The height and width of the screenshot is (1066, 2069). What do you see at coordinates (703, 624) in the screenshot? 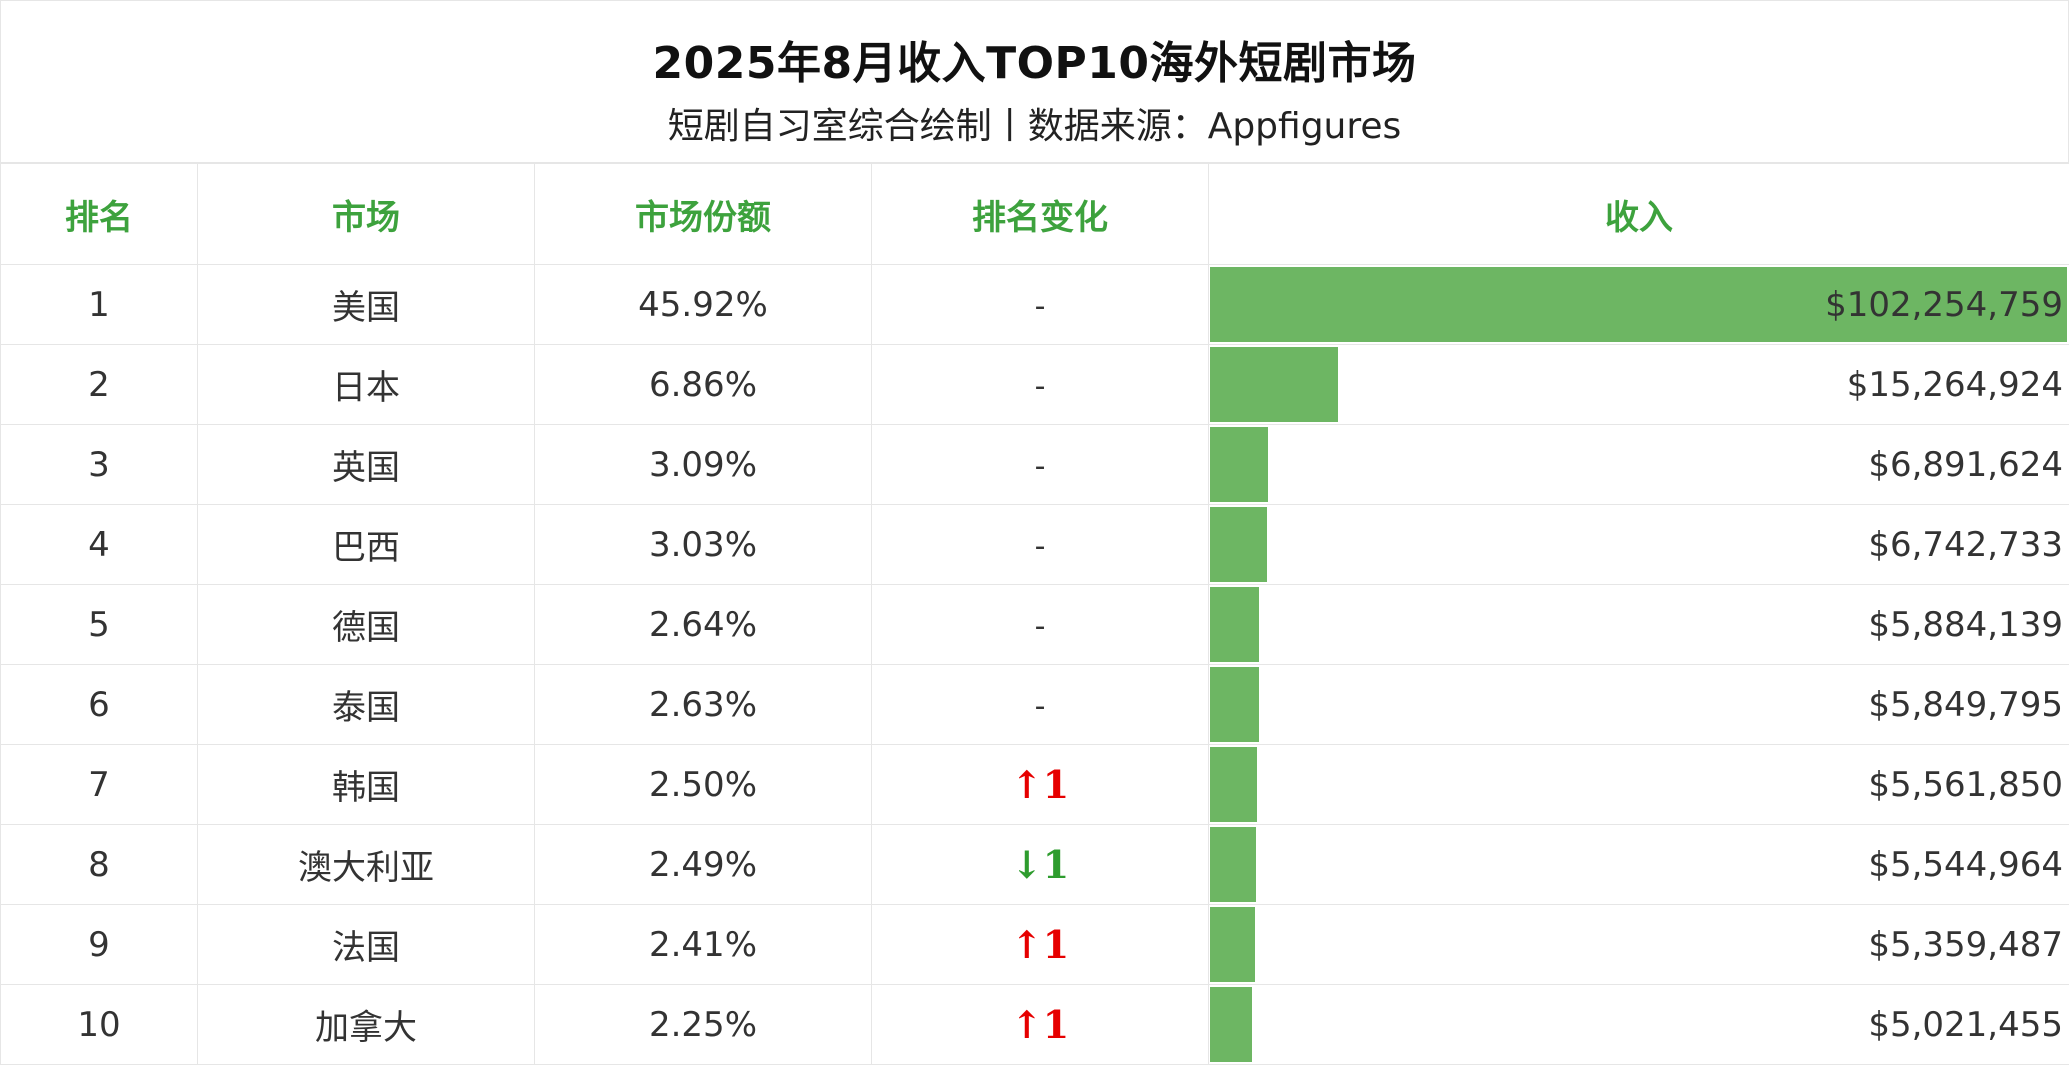
I see `share-cell: 2.64%` at bounding box center [703, 624].